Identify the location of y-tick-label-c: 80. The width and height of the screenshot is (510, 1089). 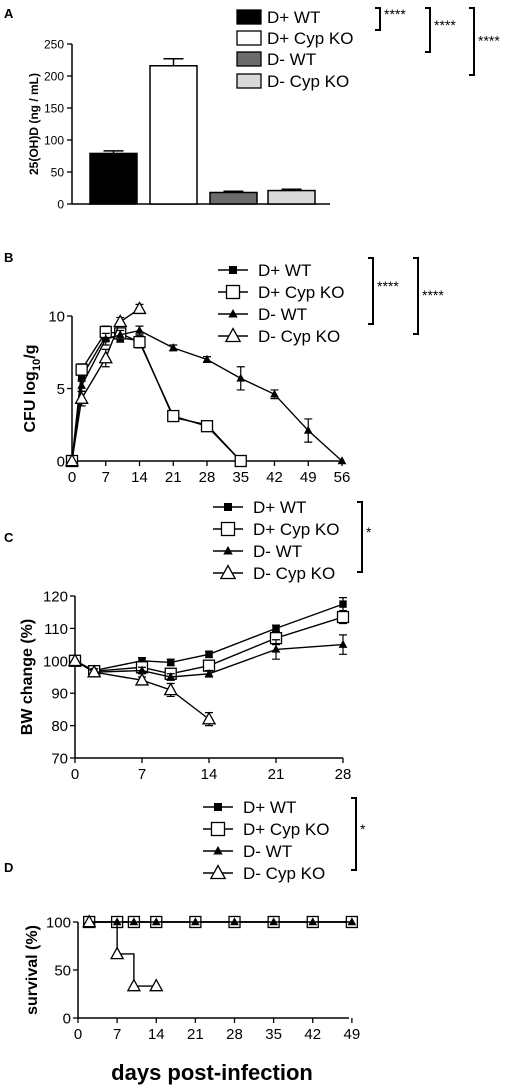
(59, 726).